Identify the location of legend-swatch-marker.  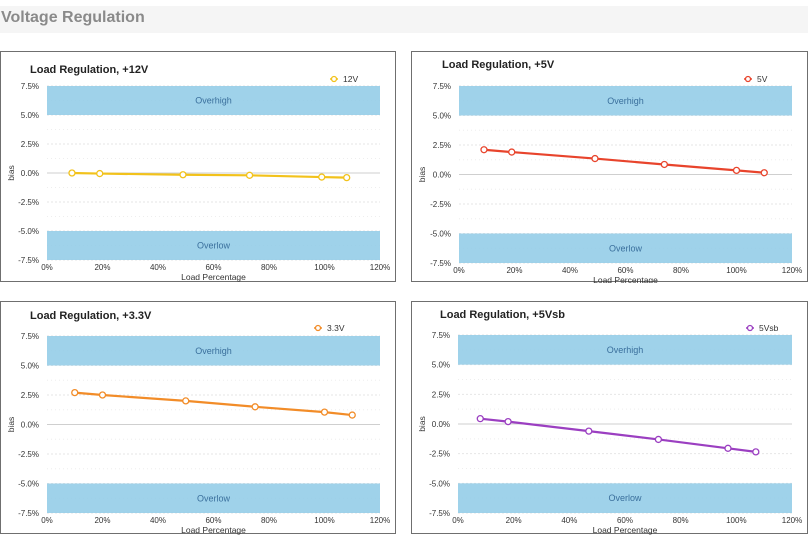
(748, 79).